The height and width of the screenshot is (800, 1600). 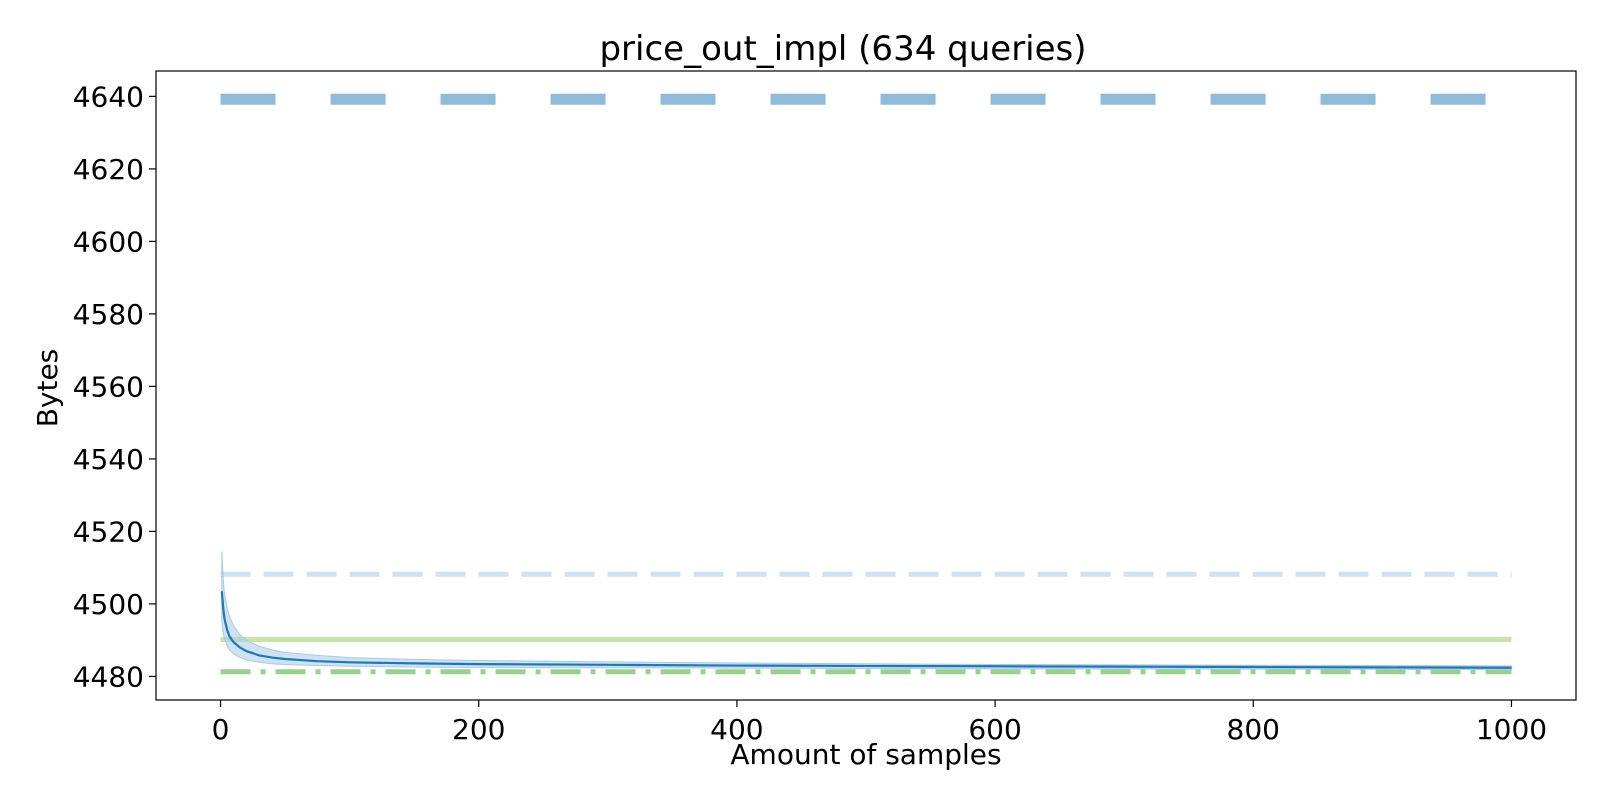 I want to click on y-tick-label: 4540, so click(x=108, y=459).